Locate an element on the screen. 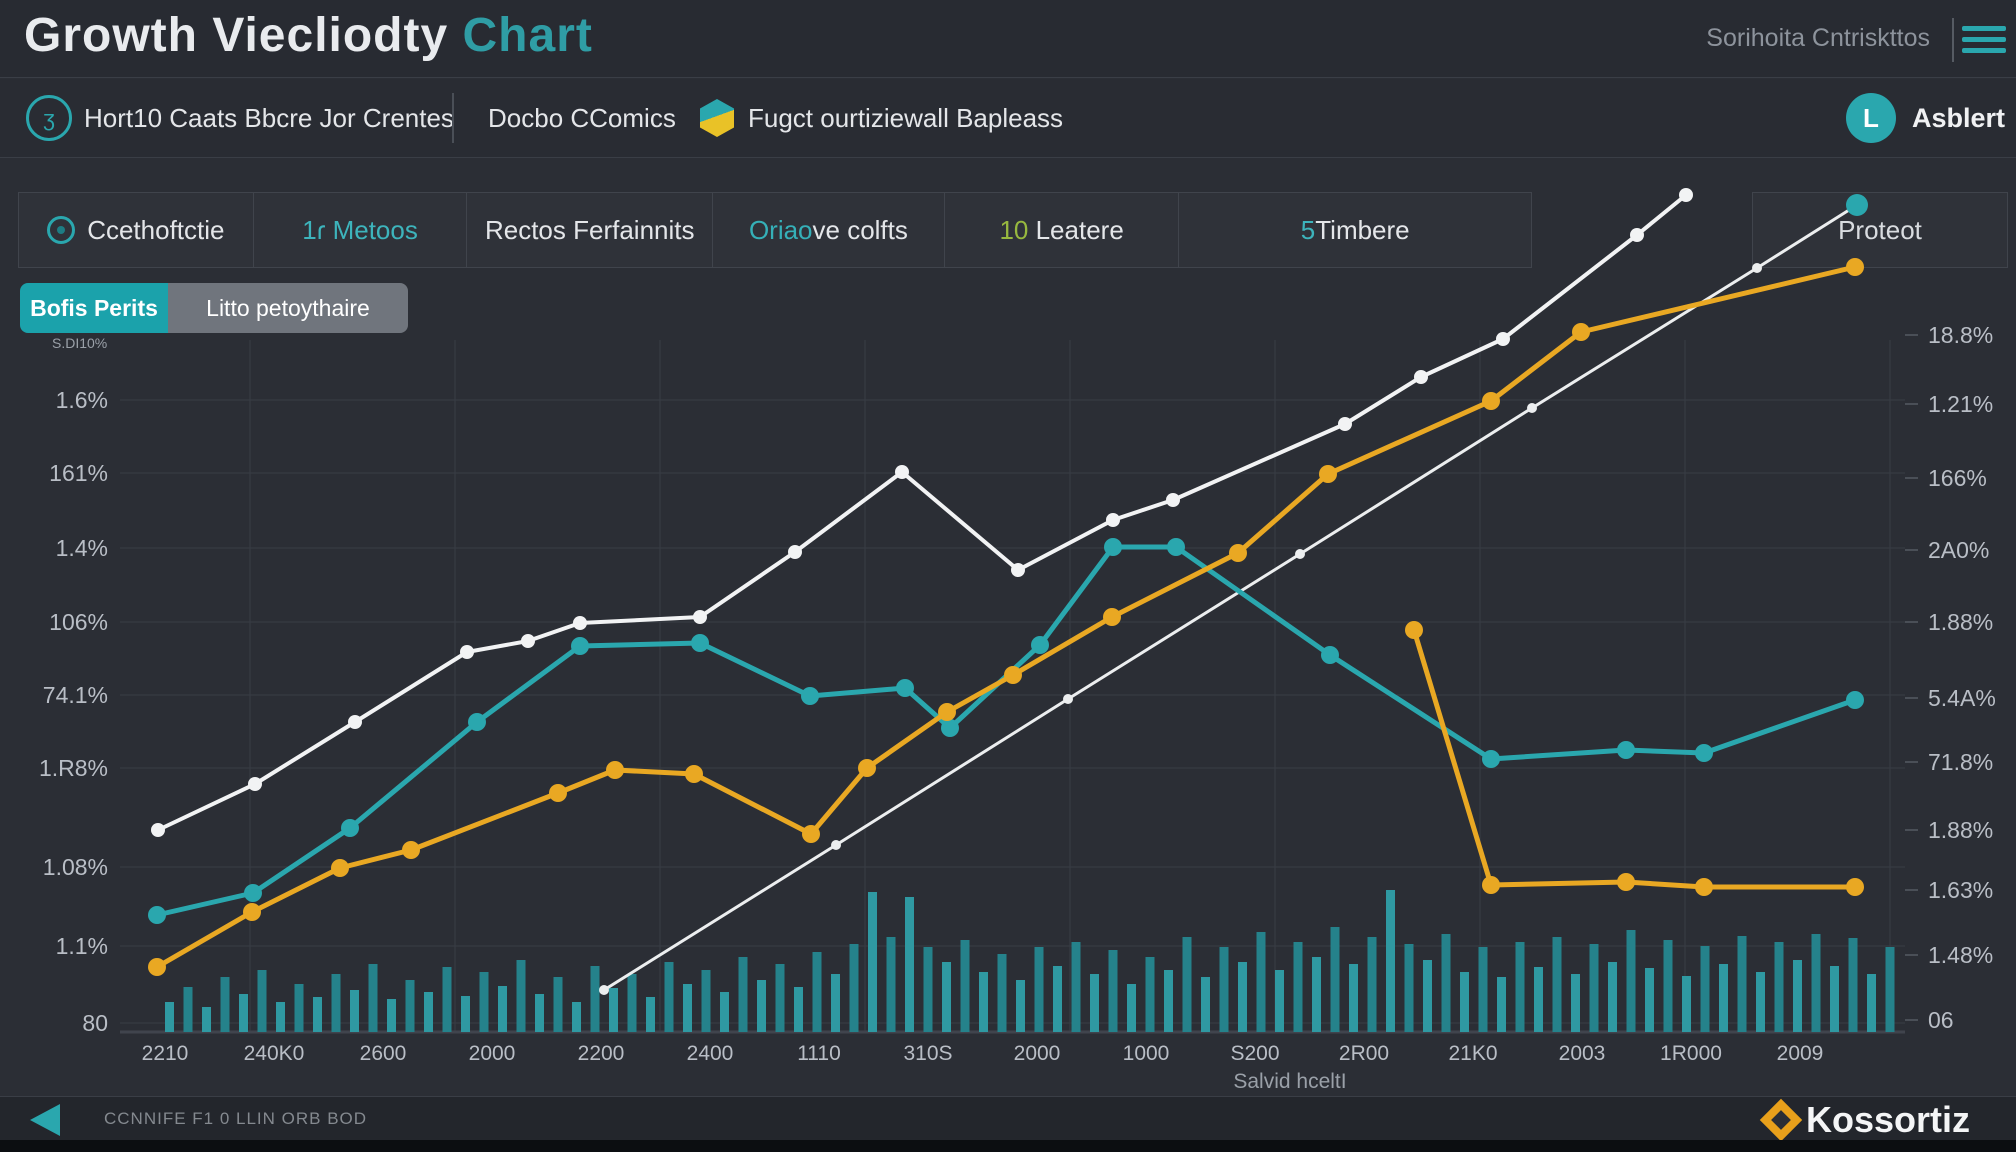 This screenshot has height=1152, width=2016. y-axis-label-right: 71.8% is located at coordinates (1960, 762).